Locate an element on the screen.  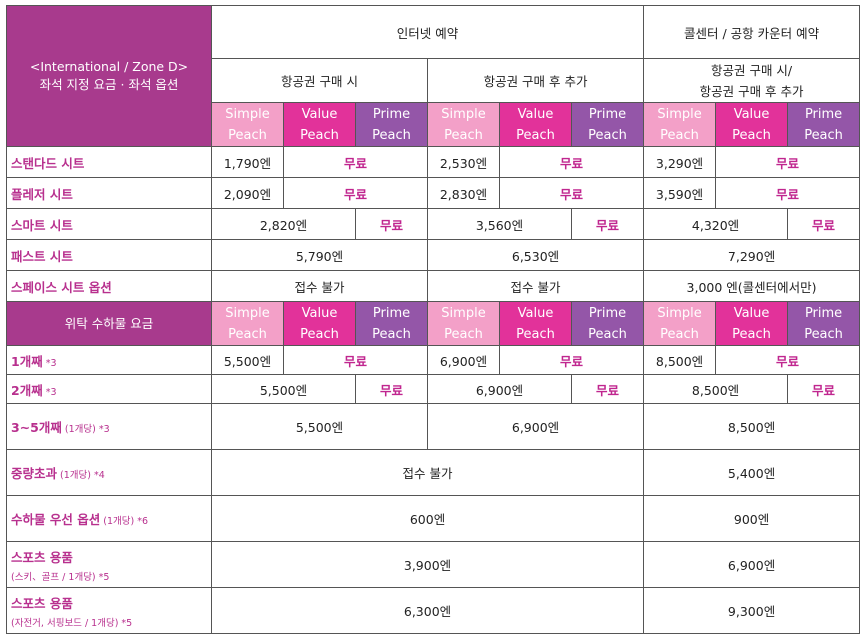
table-row: 2개째 *3 5,500엔 무료 6,900엔 무료 8,500엔 무료 is located at coordinates (433, 389).